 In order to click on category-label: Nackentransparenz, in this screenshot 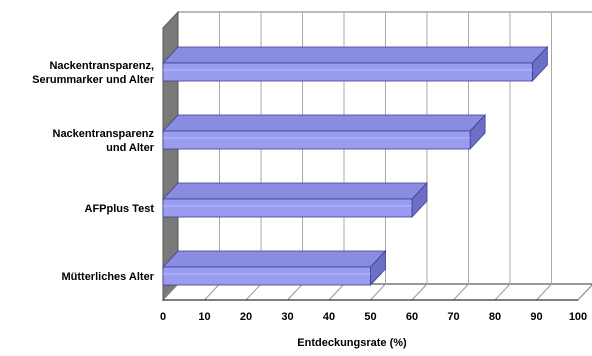, I will do `click(101, 66)`.